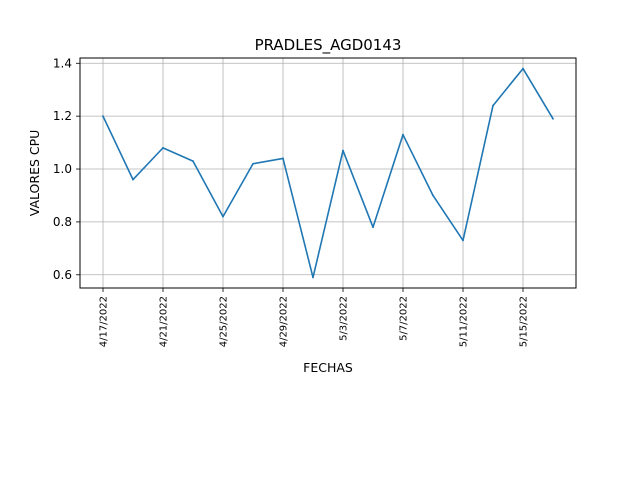  Describe the element at coordinates (224, 321) in the screenshot. I see `x-tick-label: 4/25/2022` at that location.